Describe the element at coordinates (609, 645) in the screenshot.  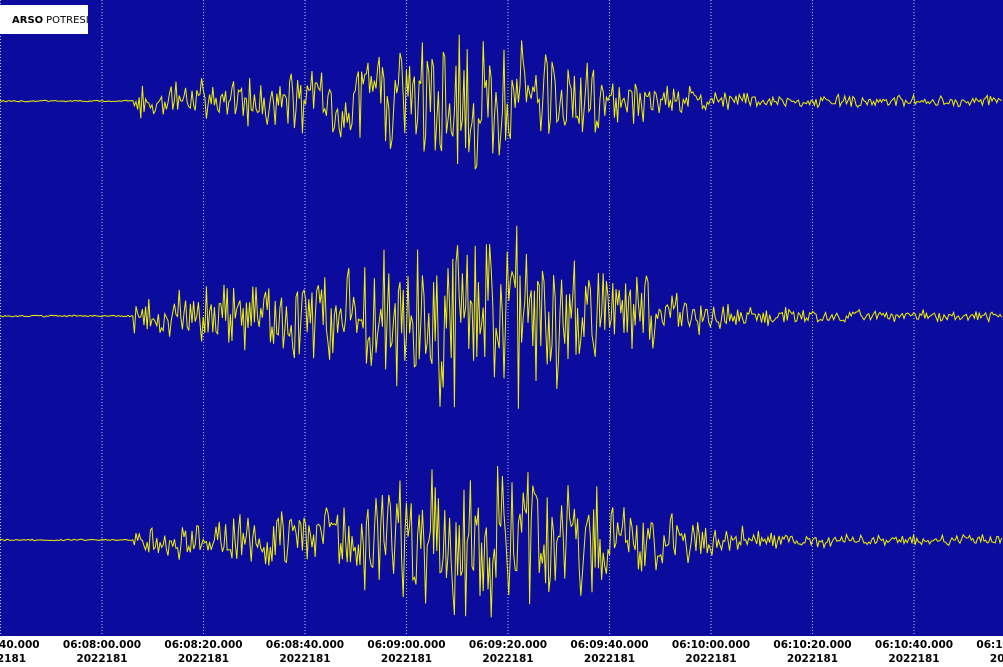
I see `tick-time: 06:09:40.000` at that location.